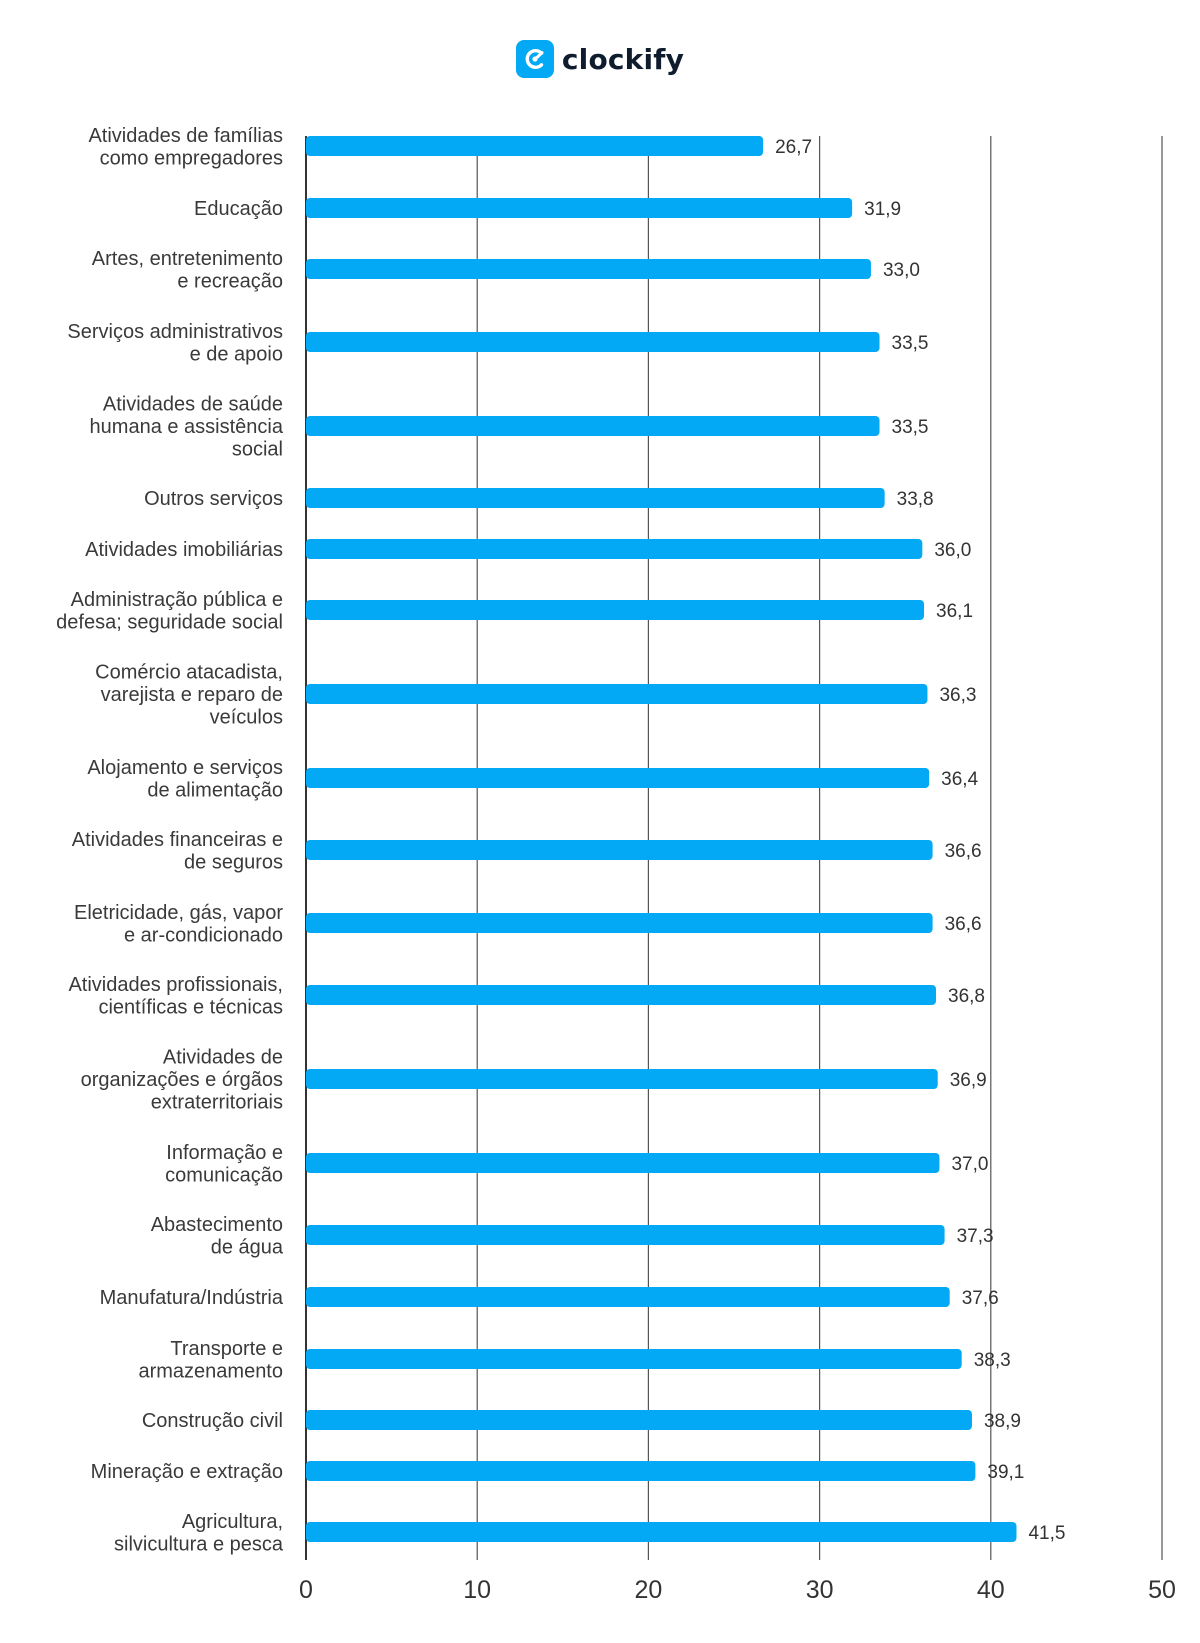 The height and width of the screenshot is (1643, 1200). Describe the element at coordinates (1005, 1472) in the screenshot. I see `bar-value-label: 39,1` at that location.